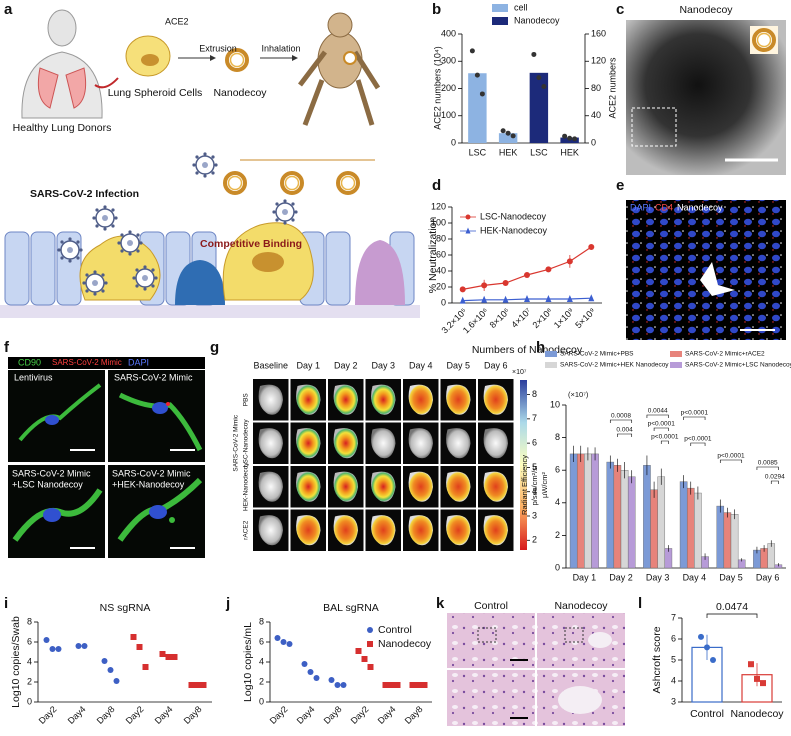 This screenshot has height=736, width=791. What do you see at coordinates (87, 362) in the screenshot?
I see `channel-label: SARS-CoV-2 Mimic` at bounding box center [87, 362].